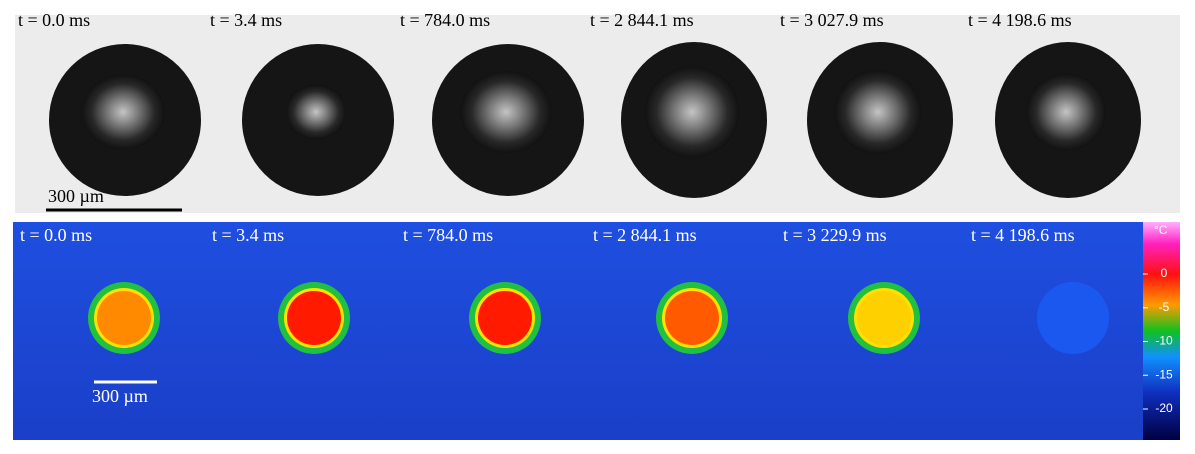 This screenshot has height=454, width=1195. What do you see at coordinates (1164, 307) in the screenshot?
I see `tick-label: -5` at bounding box center [1164, 307].